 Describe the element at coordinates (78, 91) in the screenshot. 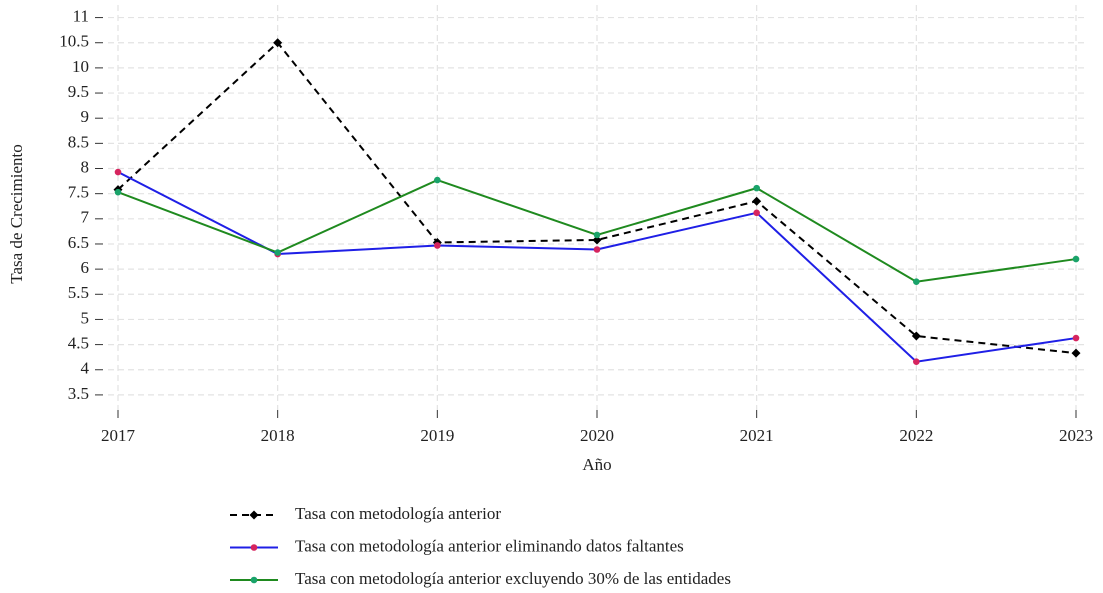

I see `y-tick-label: 9.5` at that location.